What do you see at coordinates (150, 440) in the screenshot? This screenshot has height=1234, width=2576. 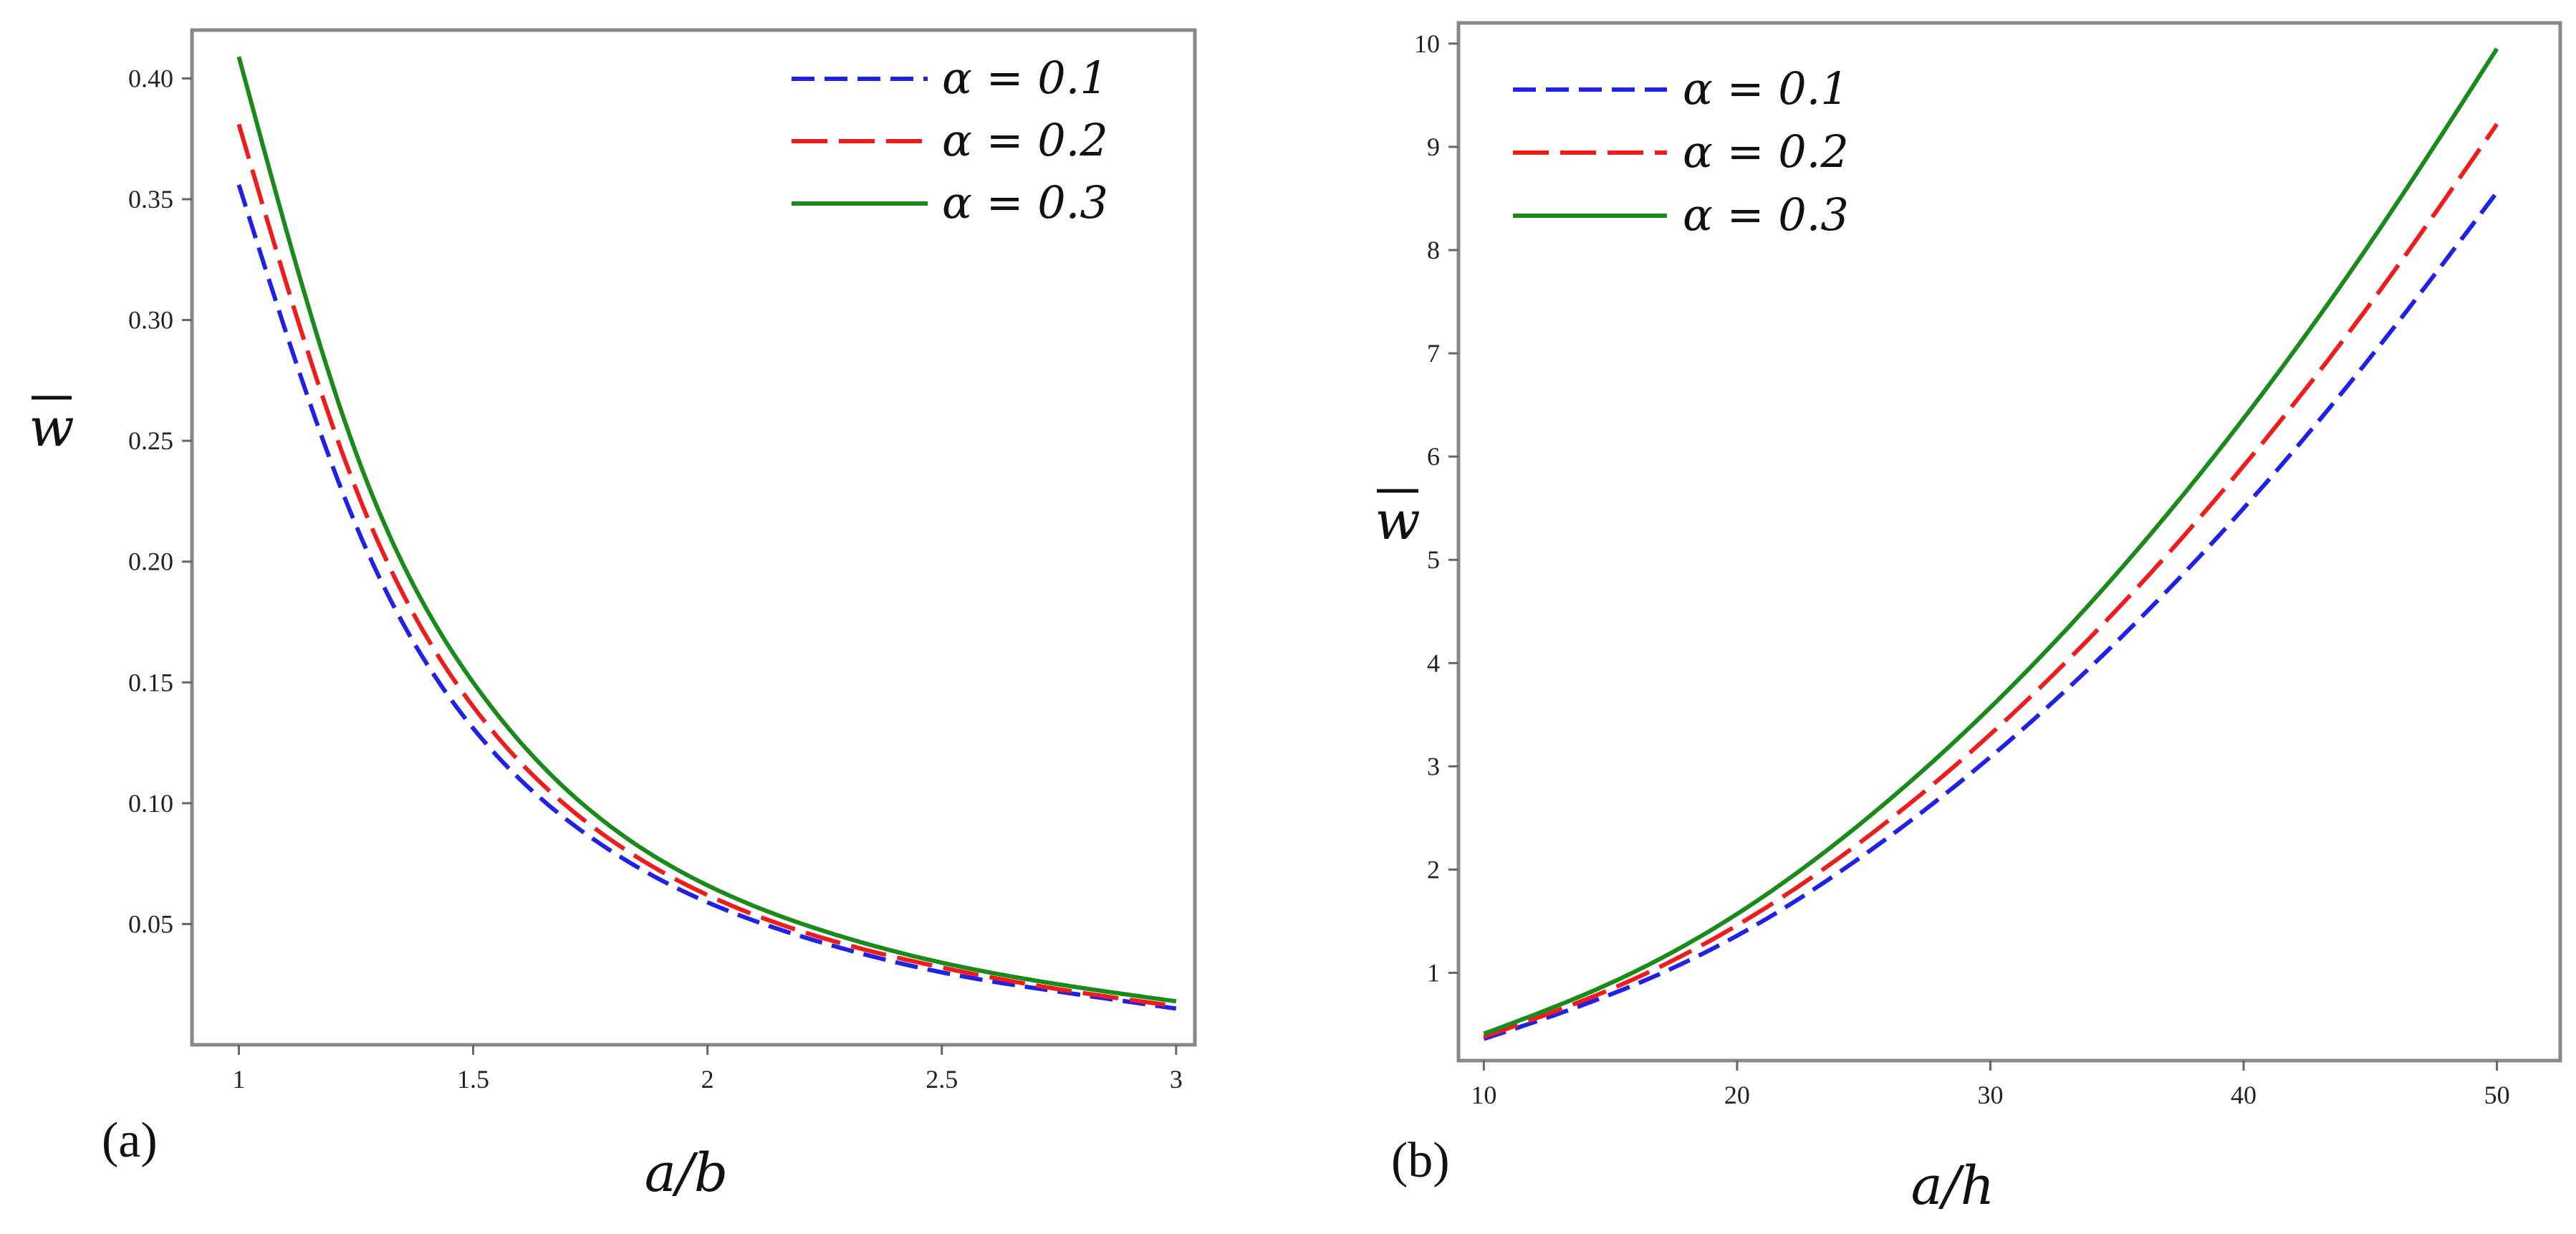 I see `y-tick-label: 0.25` at bounding box center [150, 440].